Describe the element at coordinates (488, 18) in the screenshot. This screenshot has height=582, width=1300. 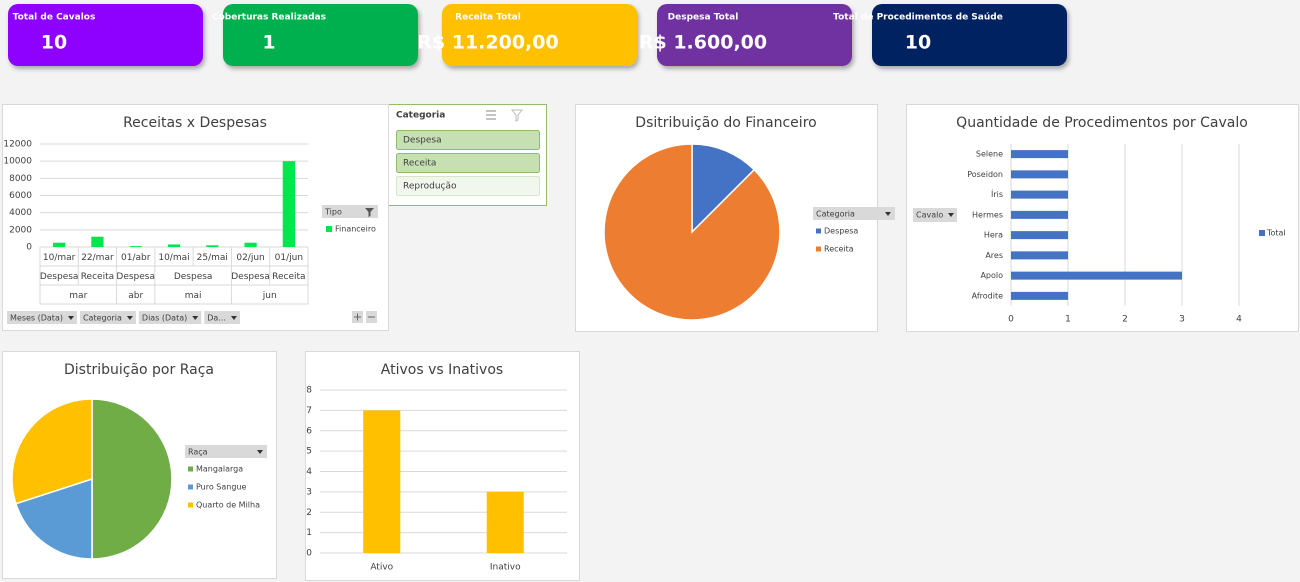
I see `kpi-label: Receita Total` at that location.